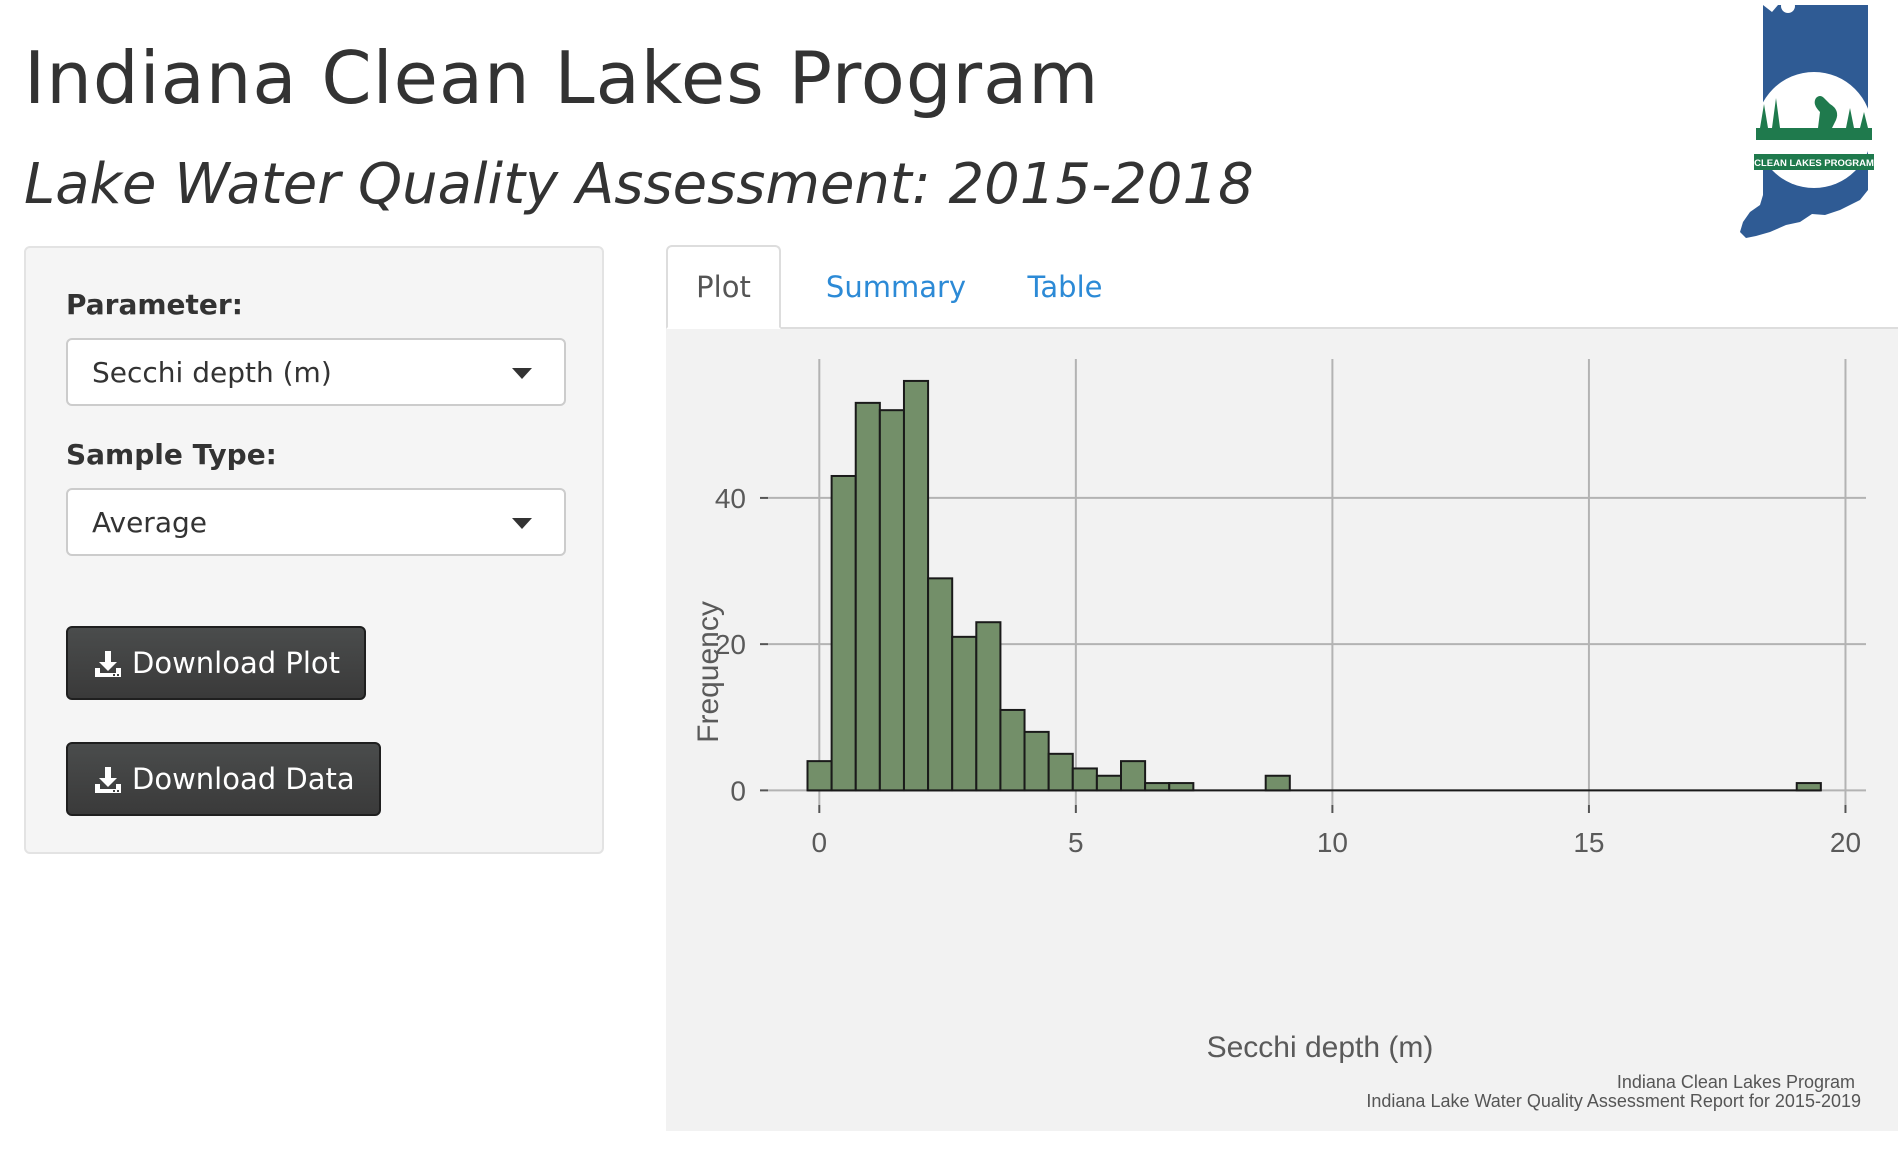 The height and width of the screenshot is (1156, 1898). I want to click on chart-caption-line1: Indiana Clean Lakes Program, so click(1736, 1082).